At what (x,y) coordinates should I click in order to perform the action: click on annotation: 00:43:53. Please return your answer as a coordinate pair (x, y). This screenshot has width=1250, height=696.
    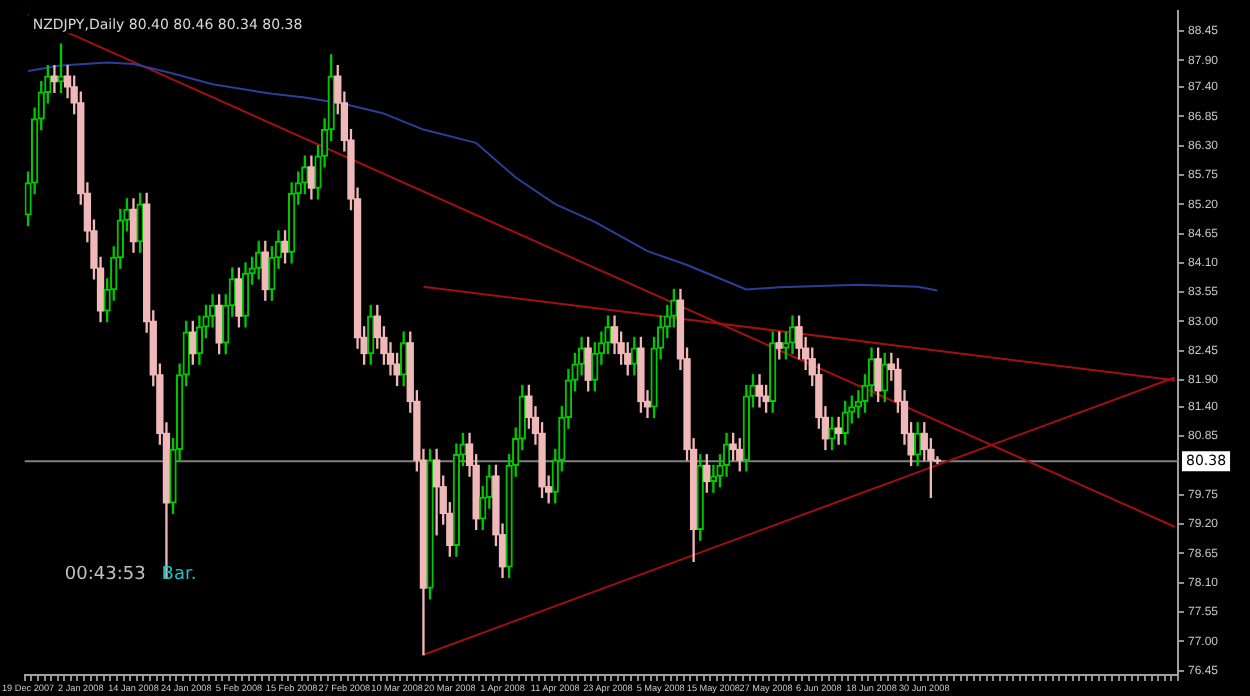
    Looking at the image, I should click on (105, 574).